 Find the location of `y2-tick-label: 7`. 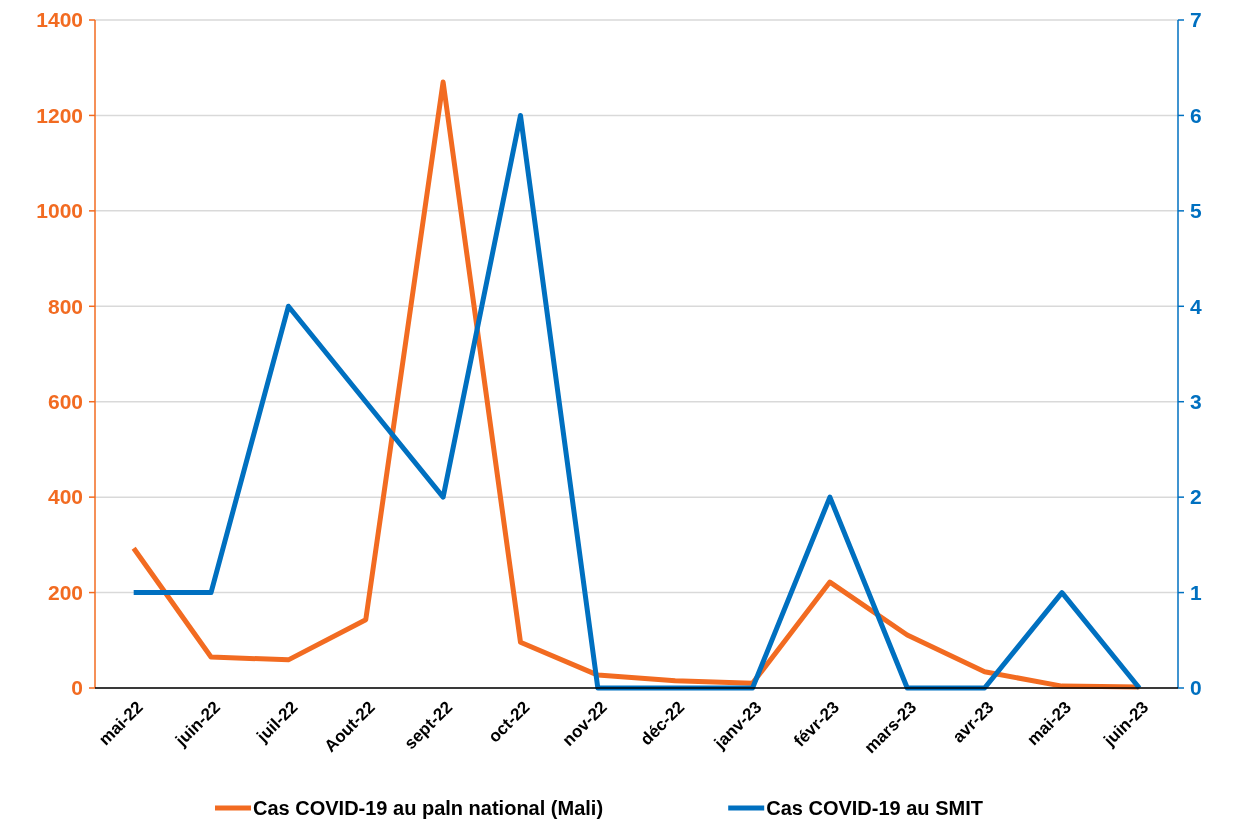

y2-tick-label: 7 is located at coordinates (1196, 20).